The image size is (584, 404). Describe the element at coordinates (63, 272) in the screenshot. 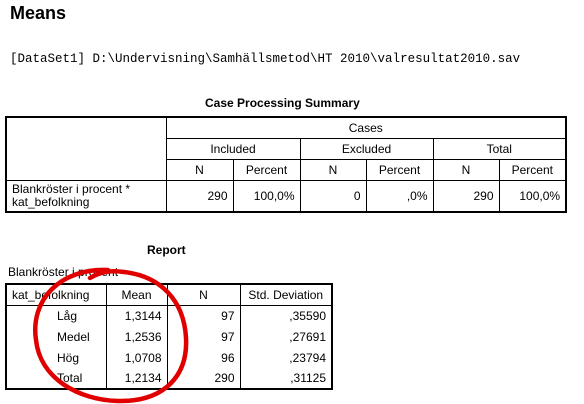

I see `report-subtitle: Blankröster i procent` at that location.